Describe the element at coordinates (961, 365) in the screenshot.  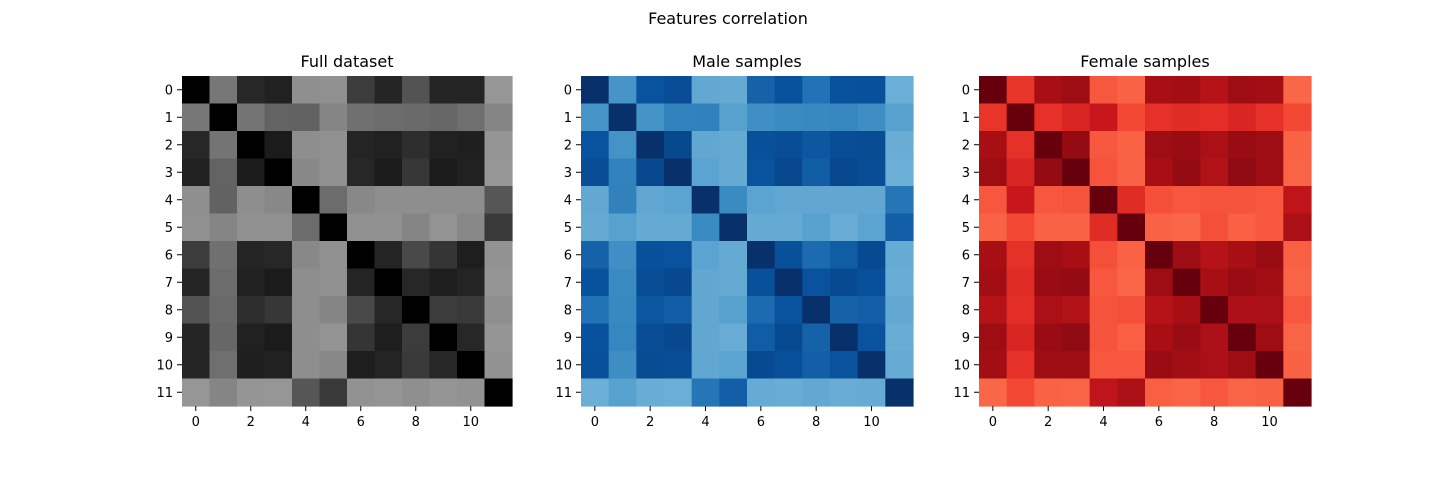
I see `y-tick-label: 10` at that location.